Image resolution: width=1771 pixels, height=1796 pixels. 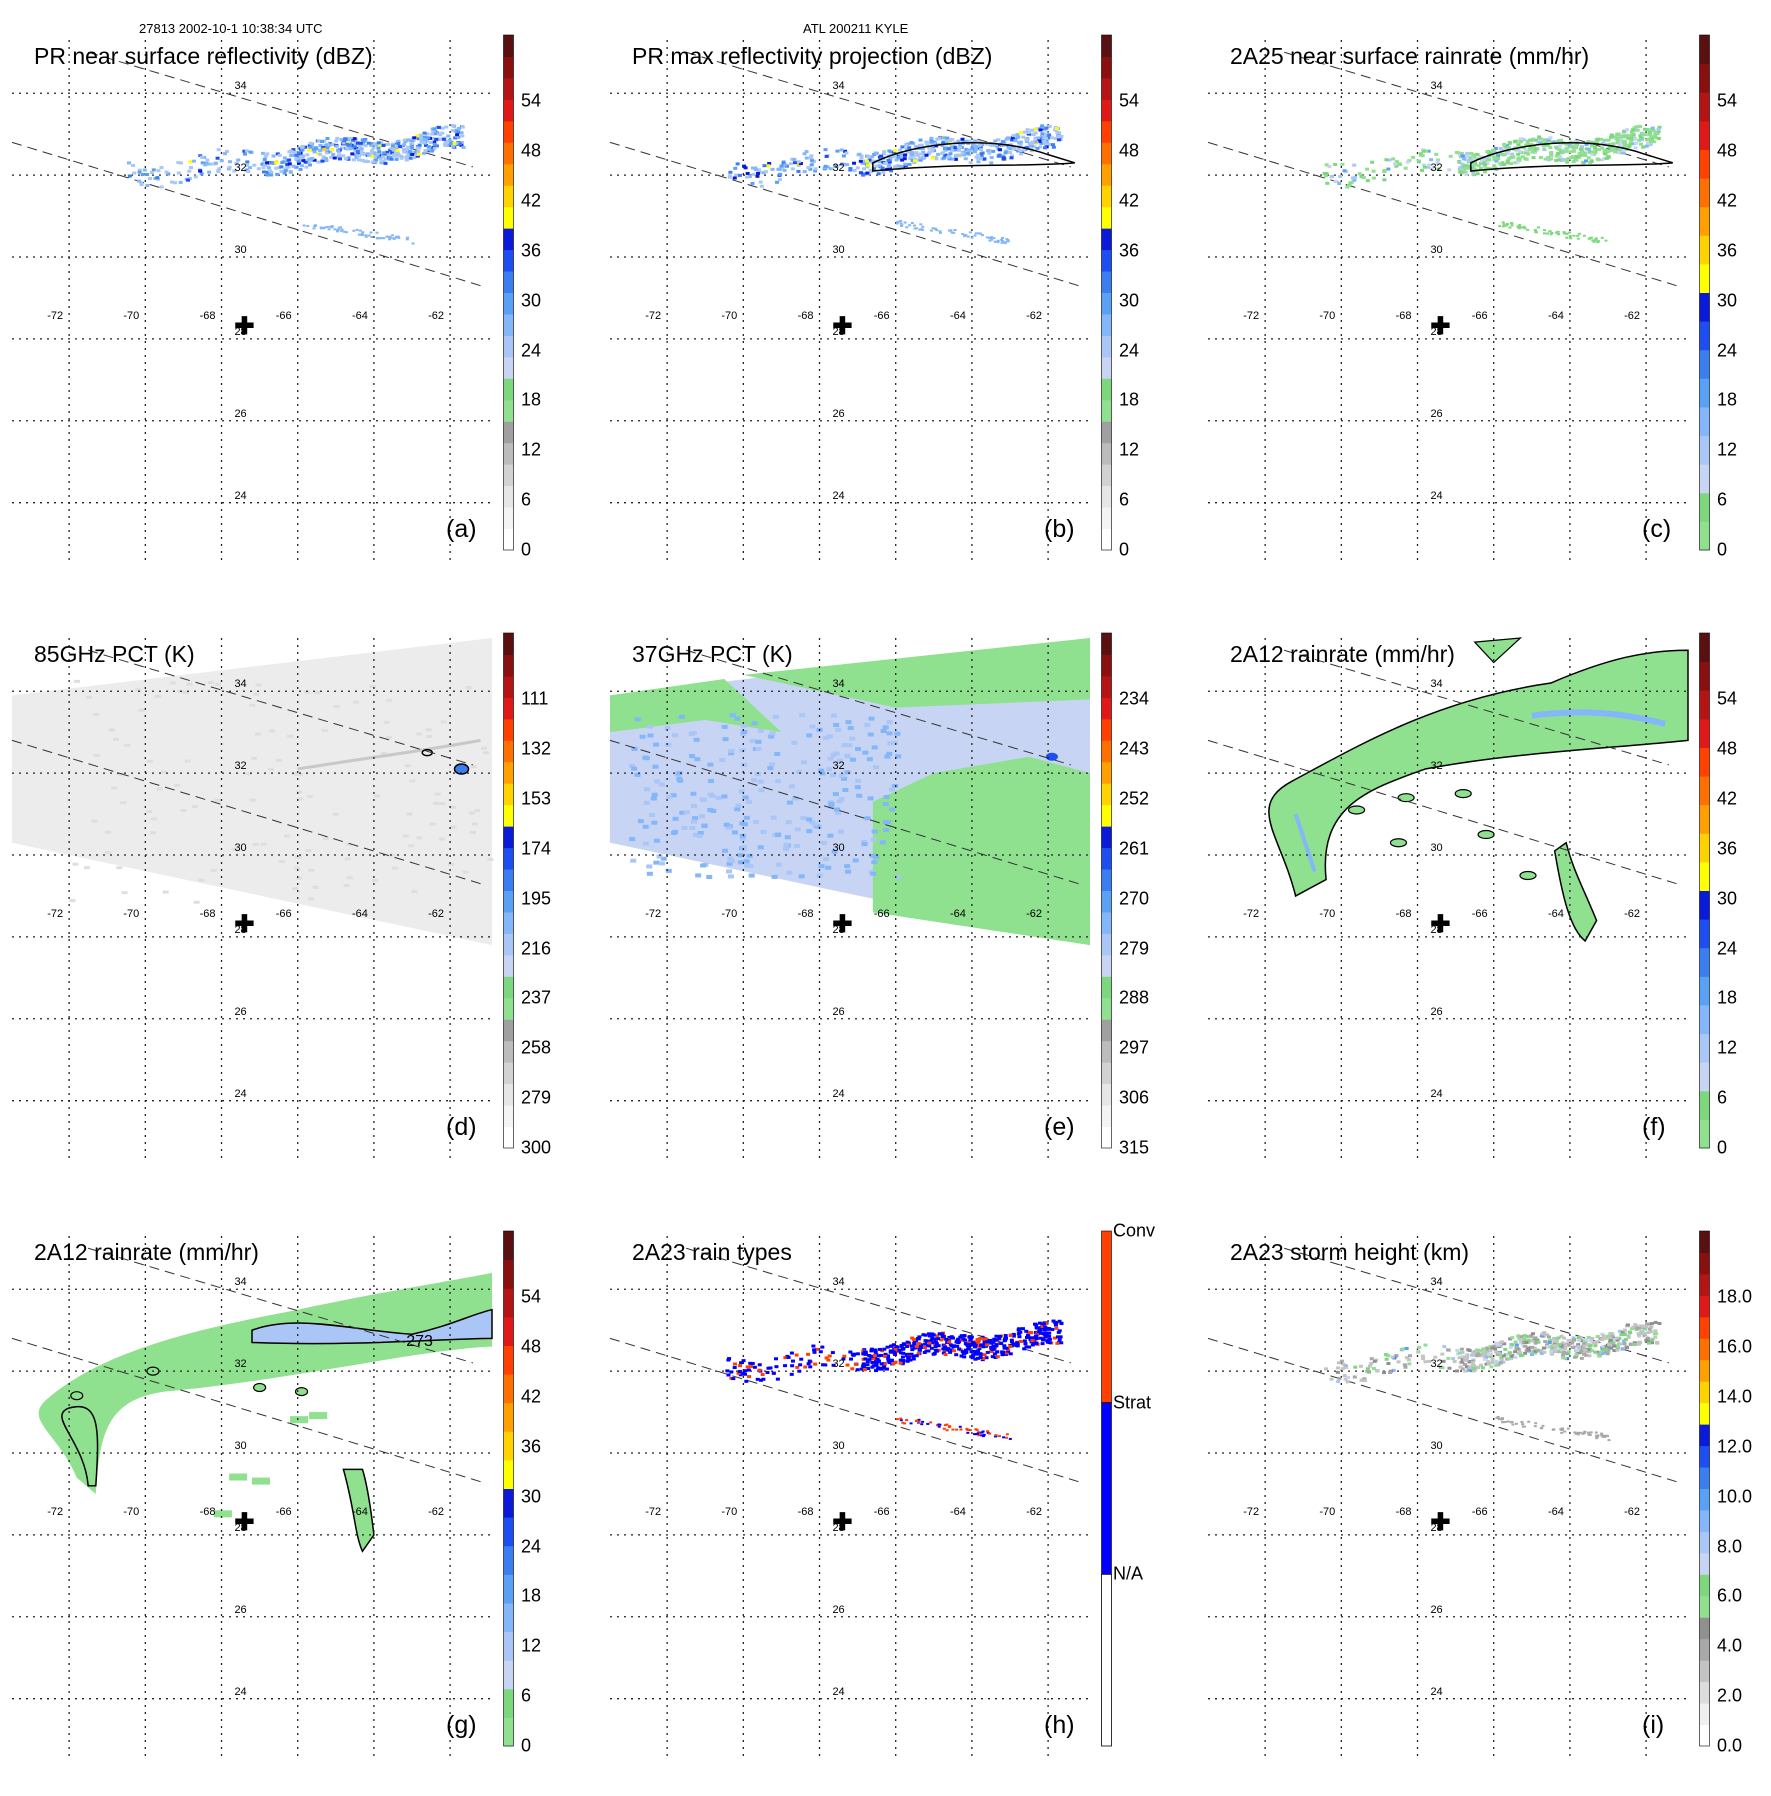 What do you see at coordinates (849, 1496) in the screenshot?
I see `map-h` at bounding box center [849, 1496].